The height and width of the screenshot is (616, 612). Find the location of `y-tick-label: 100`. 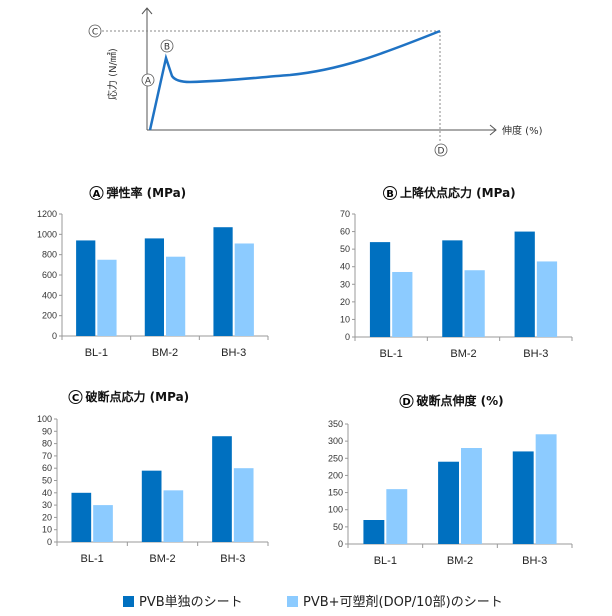

y-tick-label: 100 is located at coordinates (335, 510).